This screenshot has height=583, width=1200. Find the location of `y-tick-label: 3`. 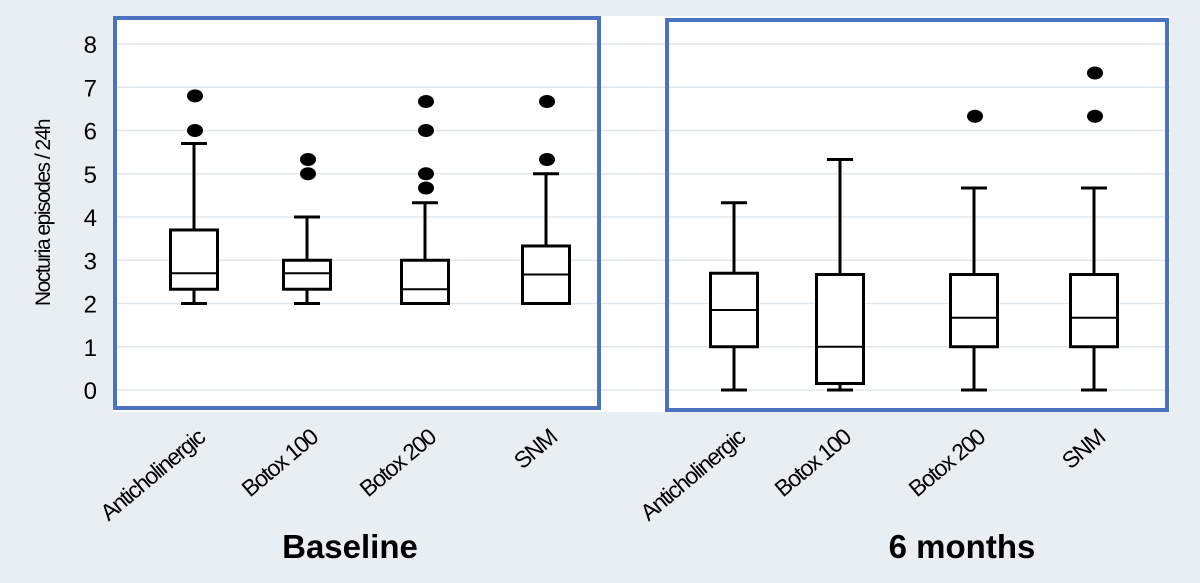

y-tick-label: 3 is located at coordinates (90, 261).